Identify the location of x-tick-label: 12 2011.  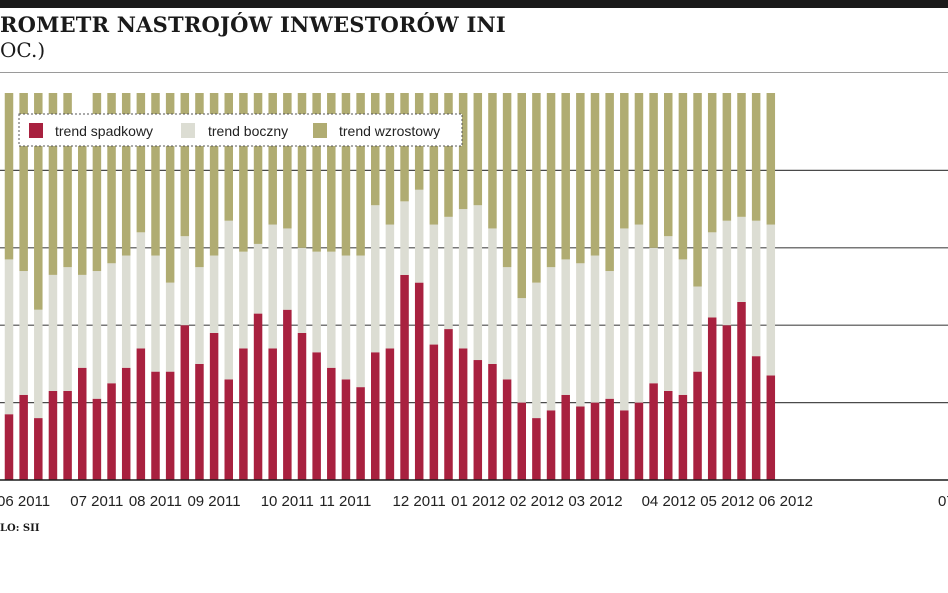
(419, 501).